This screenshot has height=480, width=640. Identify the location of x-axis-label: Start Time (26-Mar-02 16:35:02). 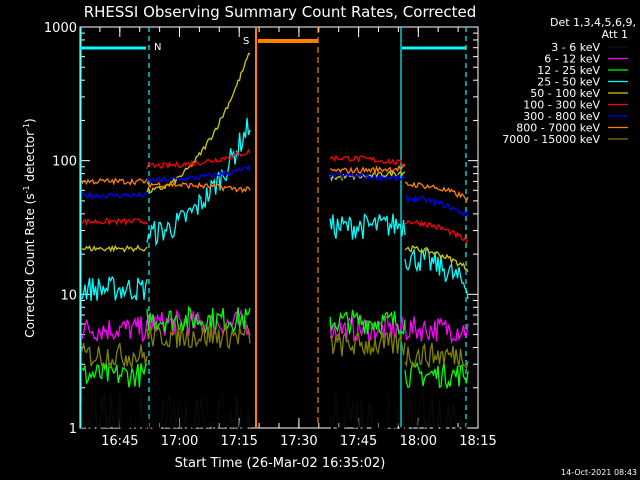
(280, 463).